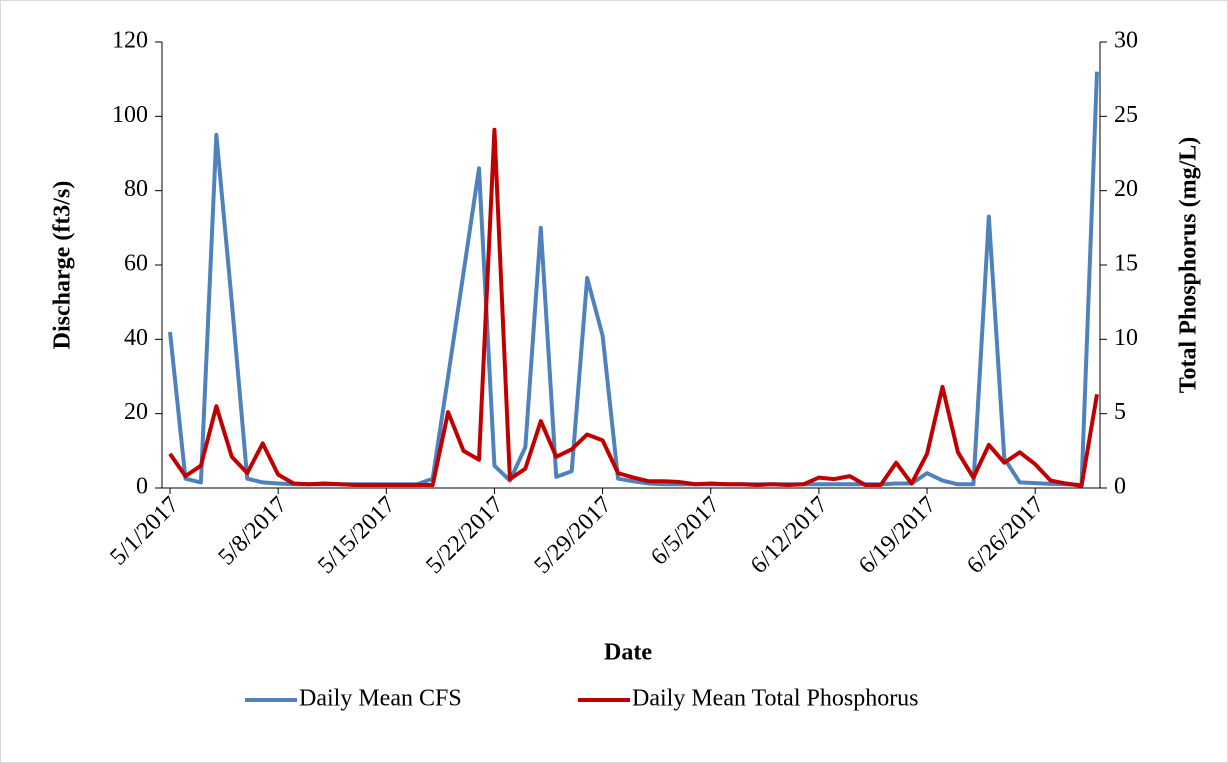  What do you see at coordinates (1120, 487) in the screenshot?
I see `y2-tick-label: 0` at bounding box center [1120, 487].